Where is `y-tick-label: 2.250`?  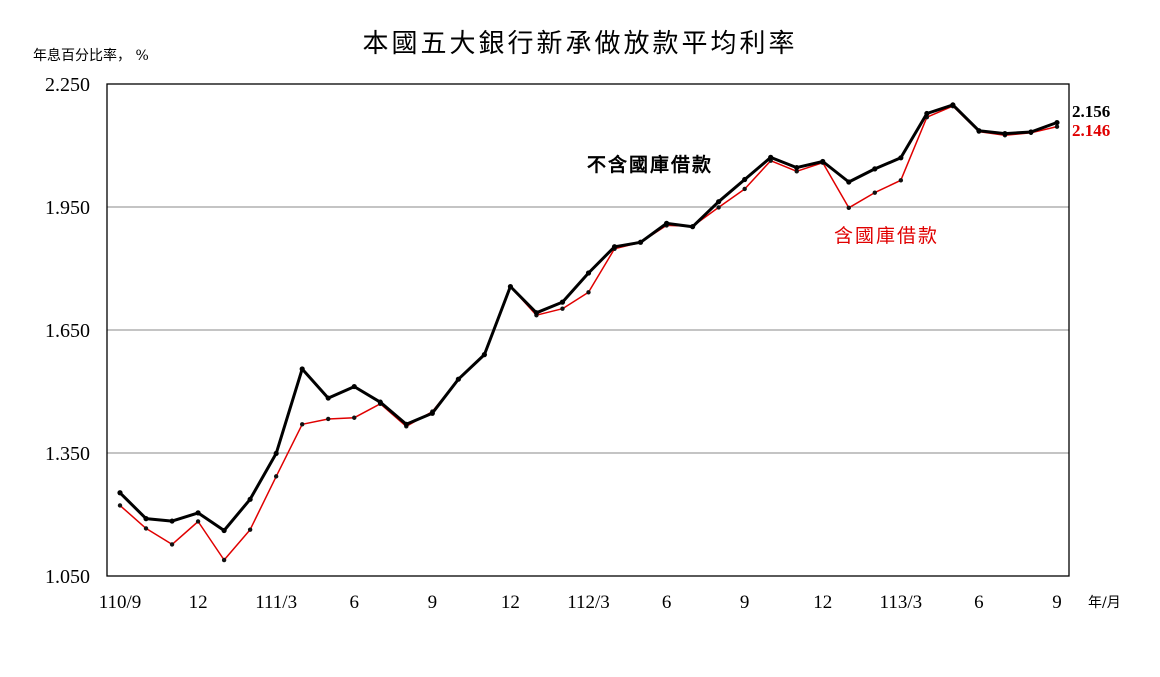
y-tick-label: 2.250 is located at coordinates (67, 85).